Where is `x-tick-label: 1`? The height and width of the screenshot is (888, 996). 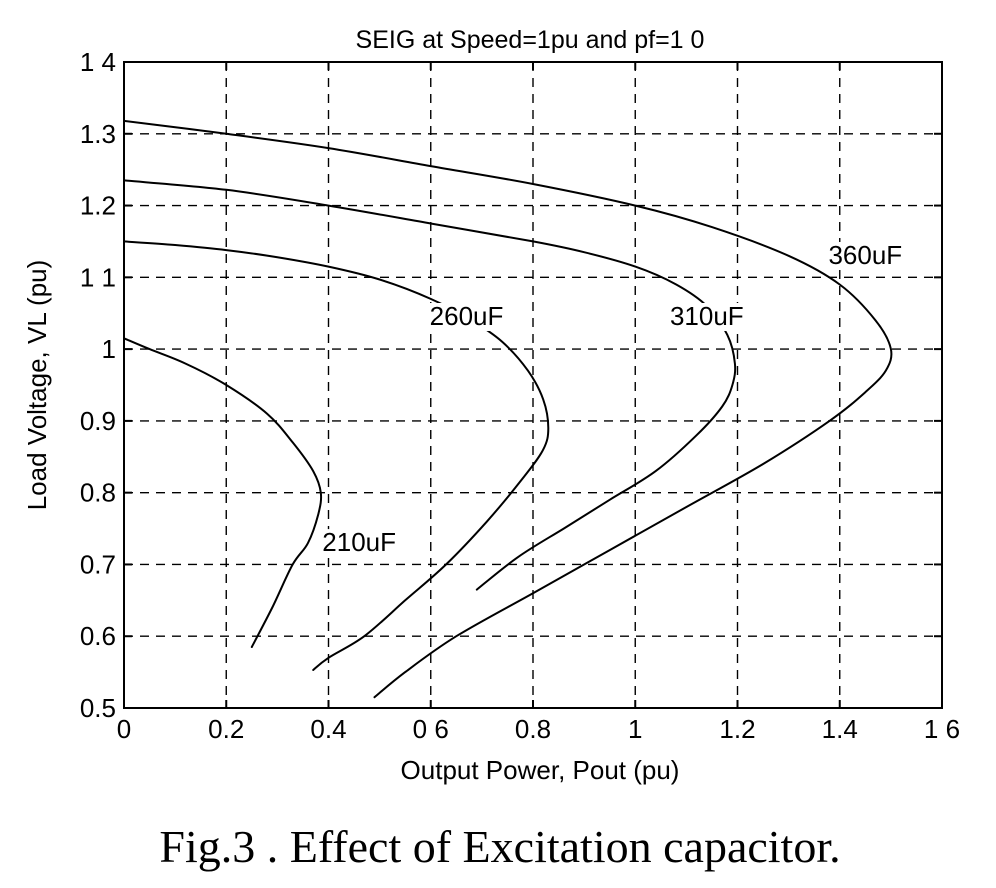 x-tick-label: 1 is located at coordinates (635, 729).